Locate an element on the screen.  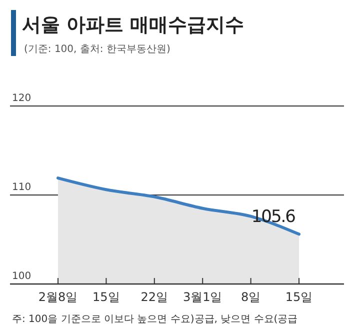
chart-subtitle: (기준: 100, 출처: 한국부동산원) is located at coordinates (97, 49).